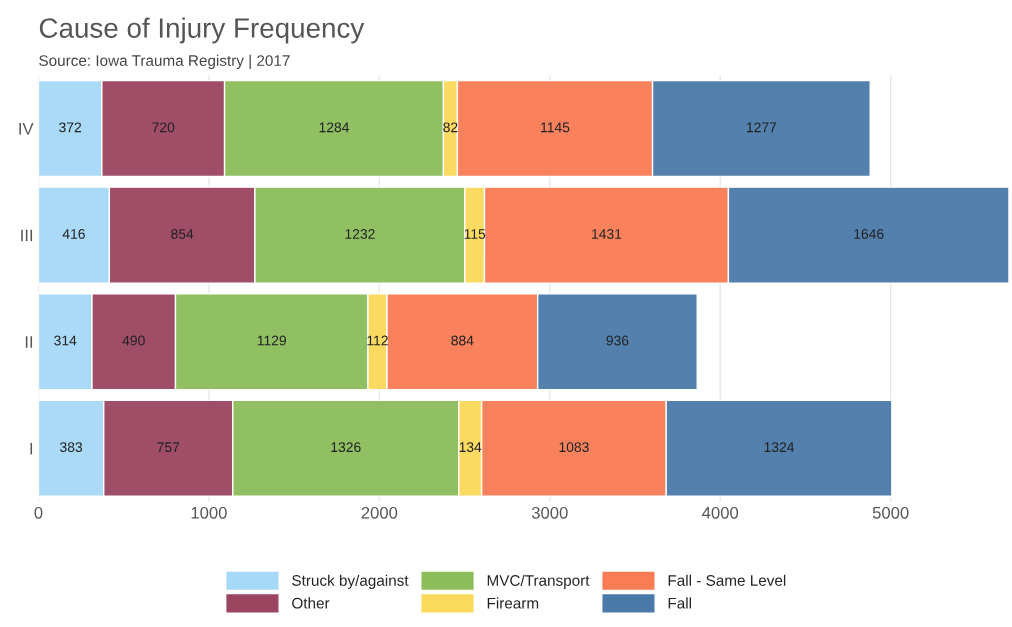  I want to click on chart-subtitle: Source: Iowa Trauma Registry | 2017, so click(164, 62).